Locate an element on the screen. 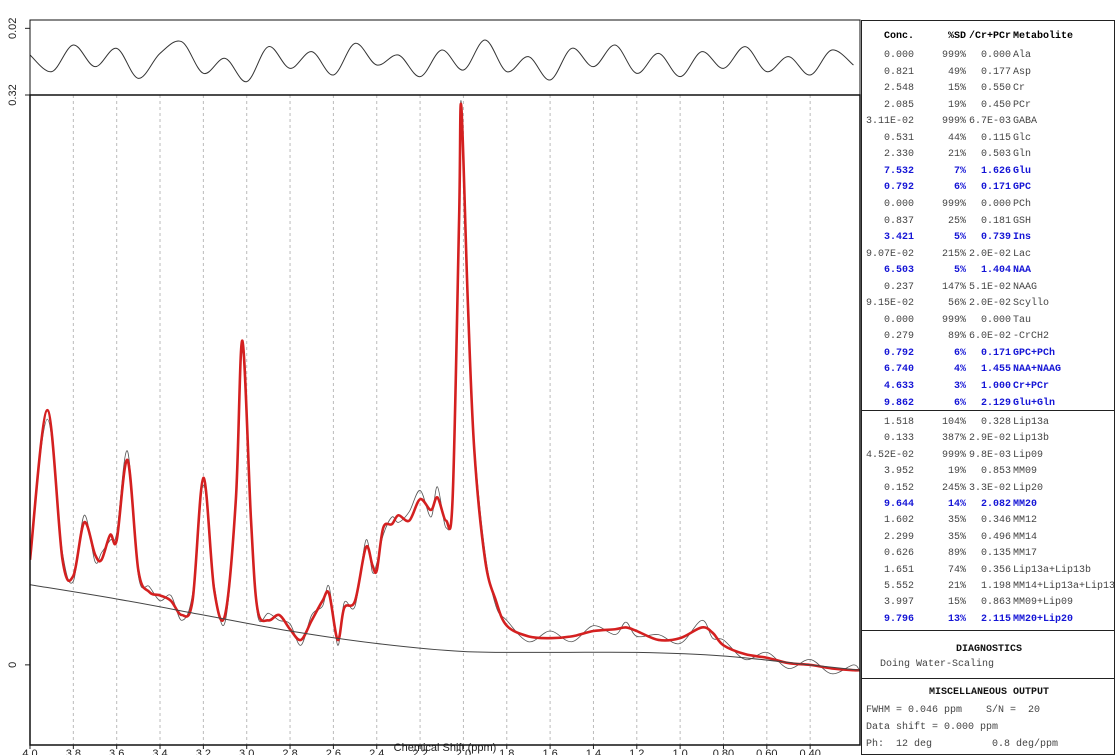 This screenshot has width=1116, height=755. cell: PCr is located at coordinates (1022, 105).